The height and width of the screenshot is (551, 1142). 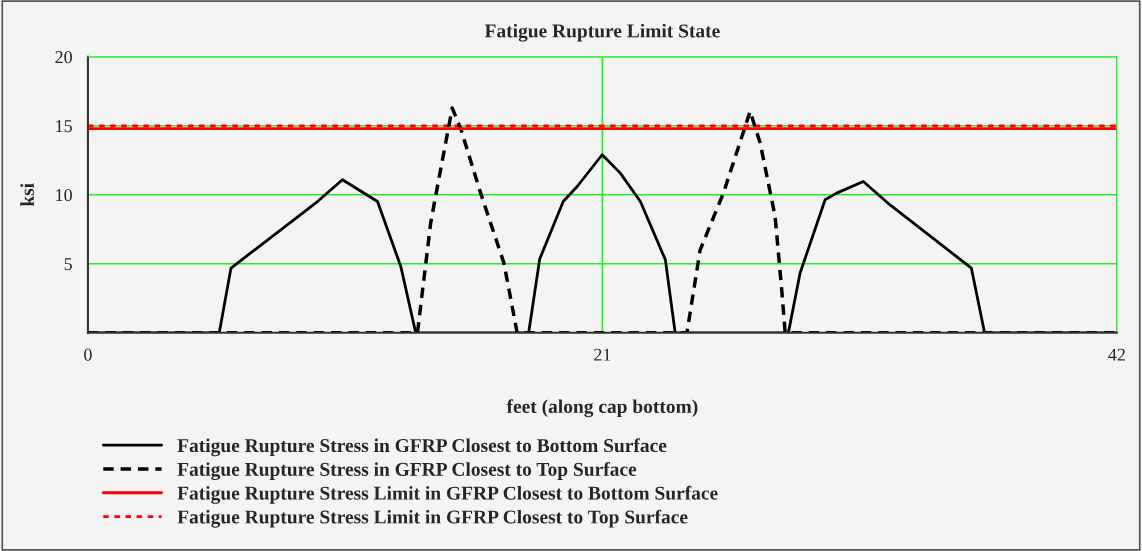 What do you see at coordinates (68, 264) in the screenshot?
I see `y-tick-label: 5` at bounding box center [68, 264].